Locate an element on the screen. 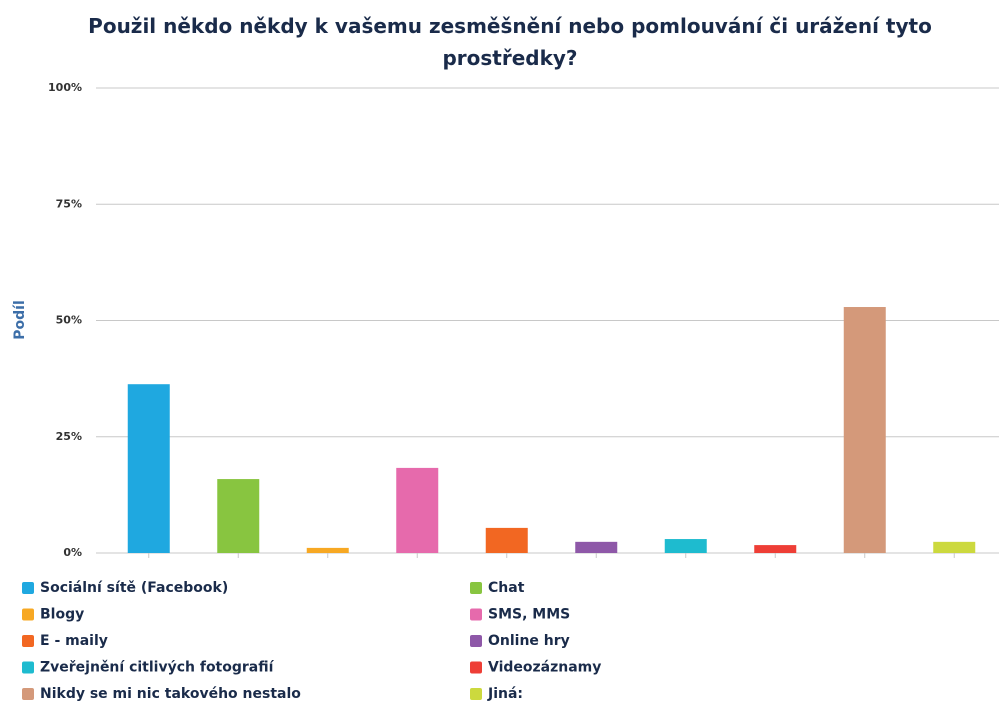 This screenshot has width=1000, height=706. legend-label: SMS, MMS is located at coordinates (529, 615).